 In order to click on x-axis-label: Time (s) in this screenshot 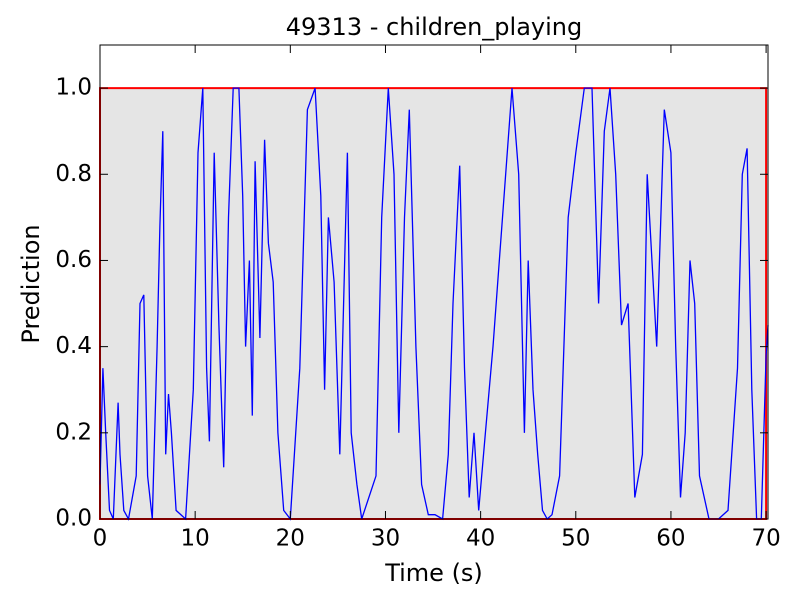, I will do `click(433, 573)`.